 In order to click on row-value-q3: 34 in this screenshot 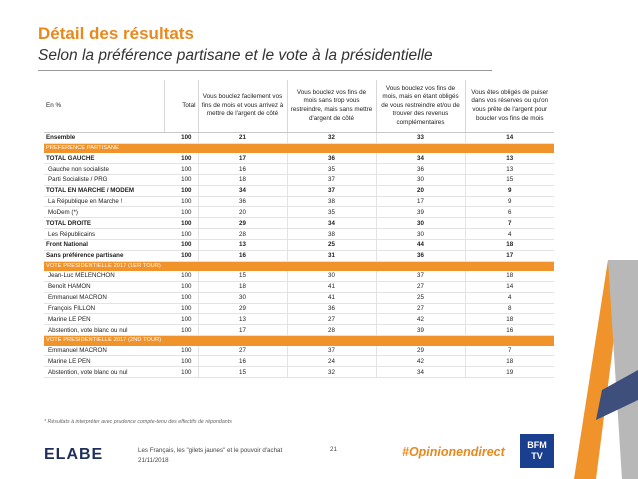, I will do `click(420, 372)`.